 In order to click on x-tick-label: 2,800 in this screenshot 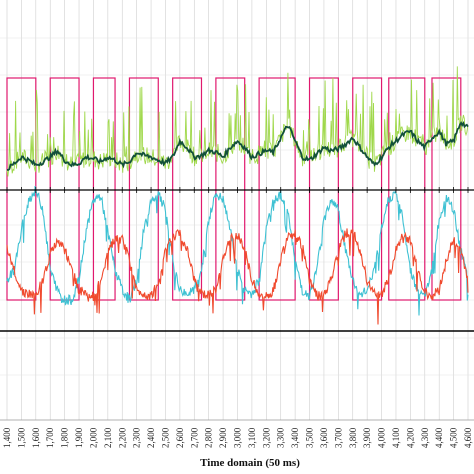, I will do `click(209, 437)`.